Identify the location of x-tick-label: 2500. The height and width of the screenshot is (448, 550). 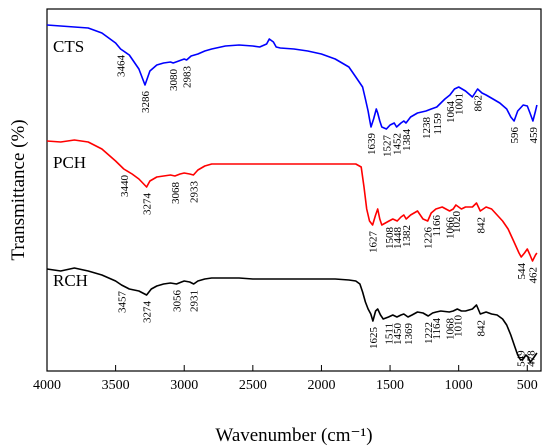
(253, 385).